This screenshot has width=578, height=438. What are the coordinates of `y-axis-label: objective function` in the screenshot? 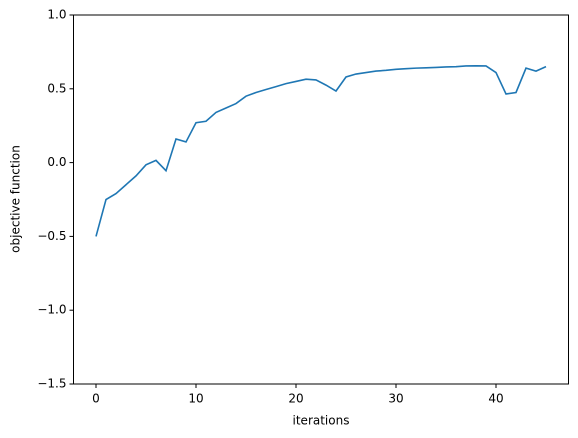 It's located at (16, 199).